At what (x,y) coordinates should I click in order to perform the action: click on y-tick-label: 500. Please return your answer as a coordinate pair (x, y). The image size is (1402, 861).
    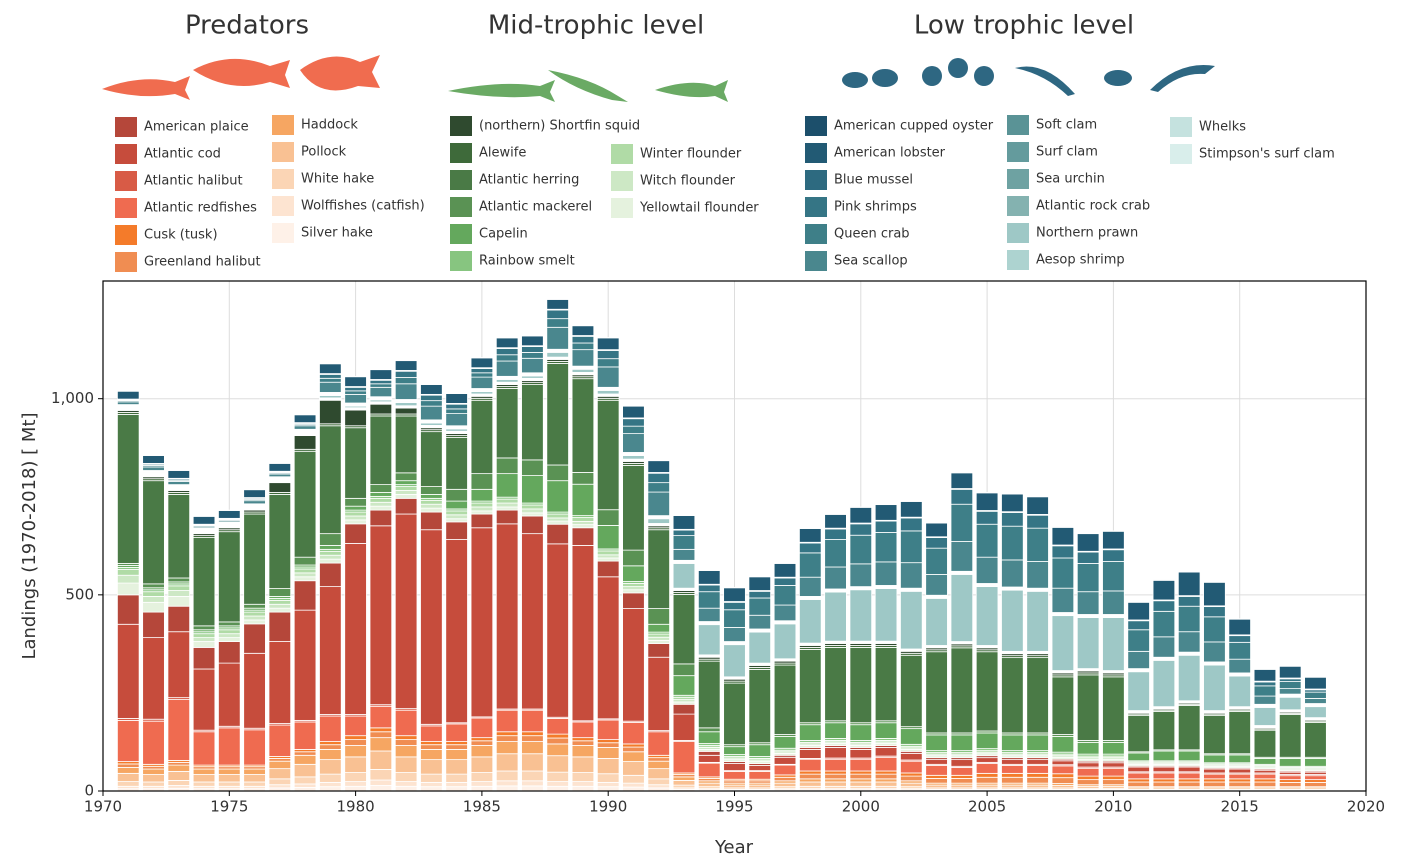
    Looking at the image, I should click on (79, 594).